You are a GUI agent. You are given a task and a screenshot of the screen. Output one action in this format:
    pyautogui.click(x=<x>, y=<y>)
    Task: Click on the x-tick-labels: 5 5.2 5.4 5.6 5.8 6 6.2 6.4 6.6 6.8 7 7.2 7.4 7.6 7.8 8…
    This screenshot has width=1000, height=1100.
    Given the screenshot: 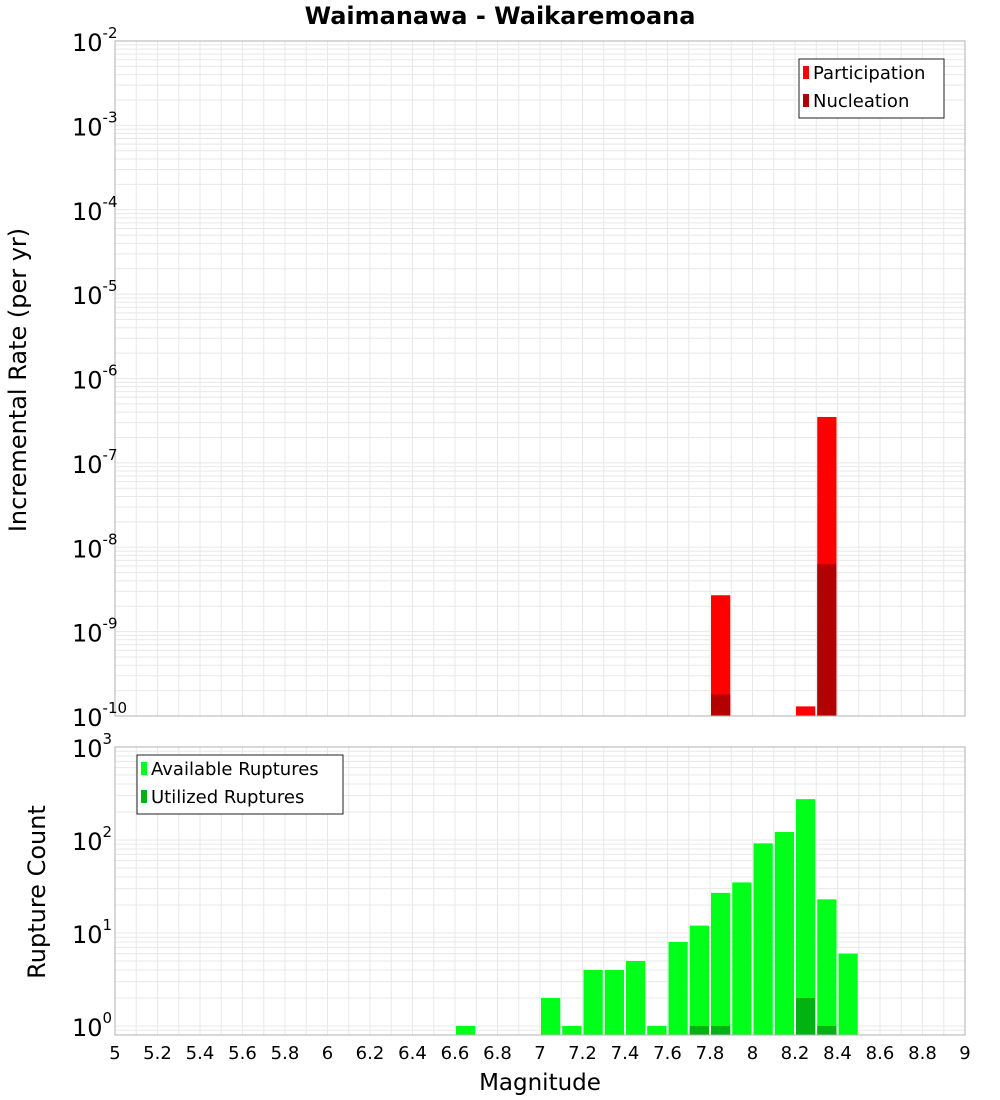 What is the action you would take?
    pyautogui.click(x=539, y=1053)
    